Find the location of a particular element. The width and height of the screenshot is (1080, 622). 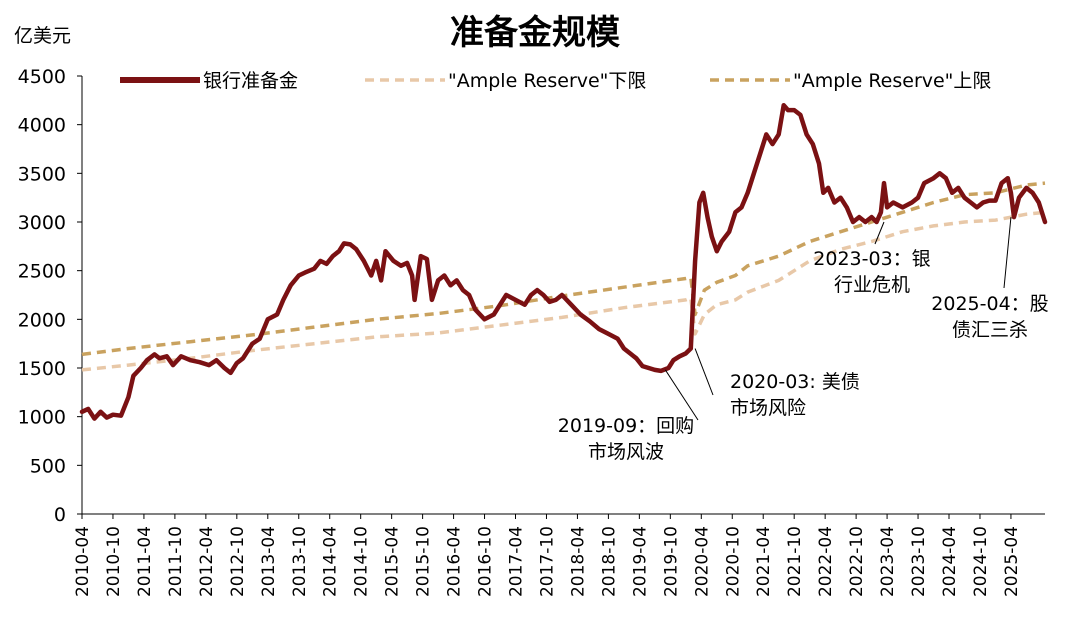

x-tick-label: 2014-04 is located at coordinates (331, 561).